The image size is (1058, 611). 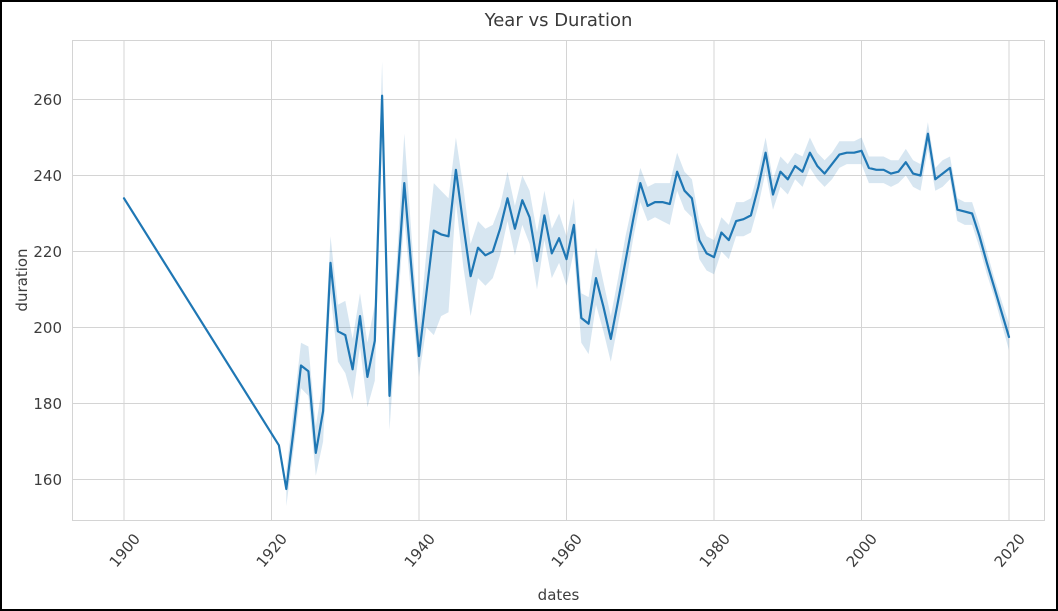 I want to click on x-tick-label-1940: 1940, so click(x=419, y=550).